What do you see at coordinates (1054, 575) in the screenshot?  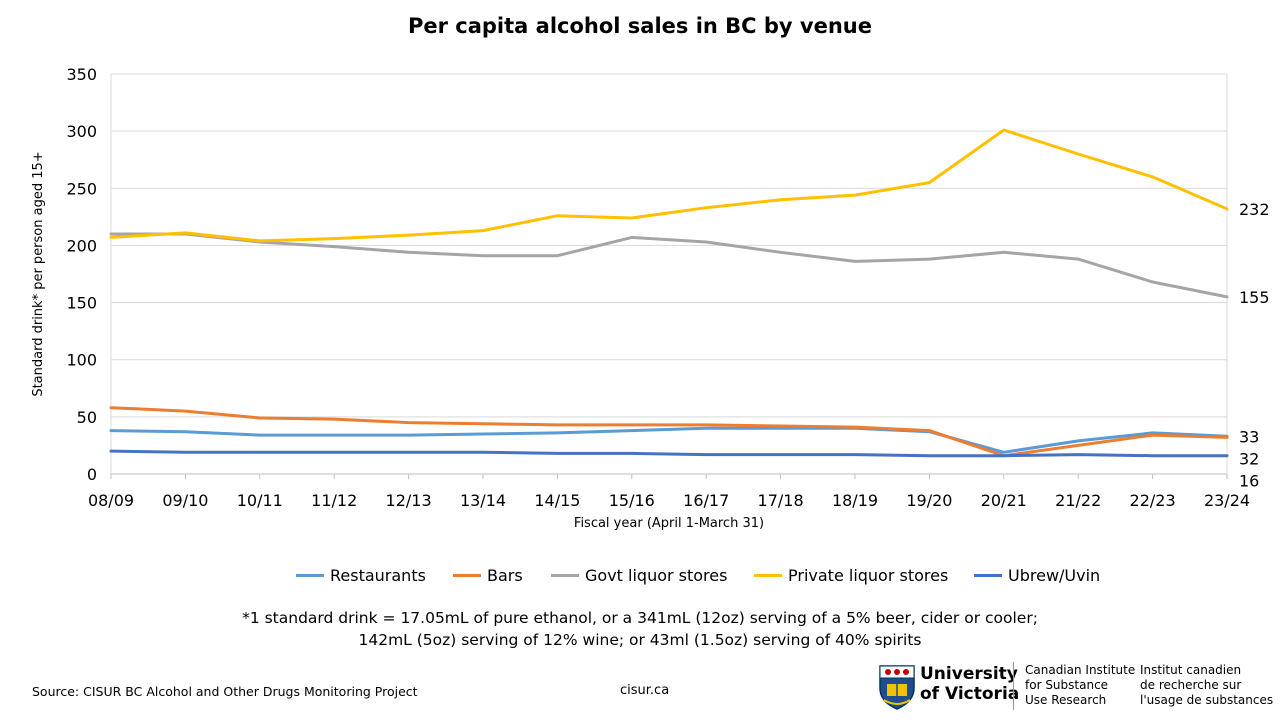 I see `legend-label: Ubrew/Uvin` at bounding box center [1054, 575].